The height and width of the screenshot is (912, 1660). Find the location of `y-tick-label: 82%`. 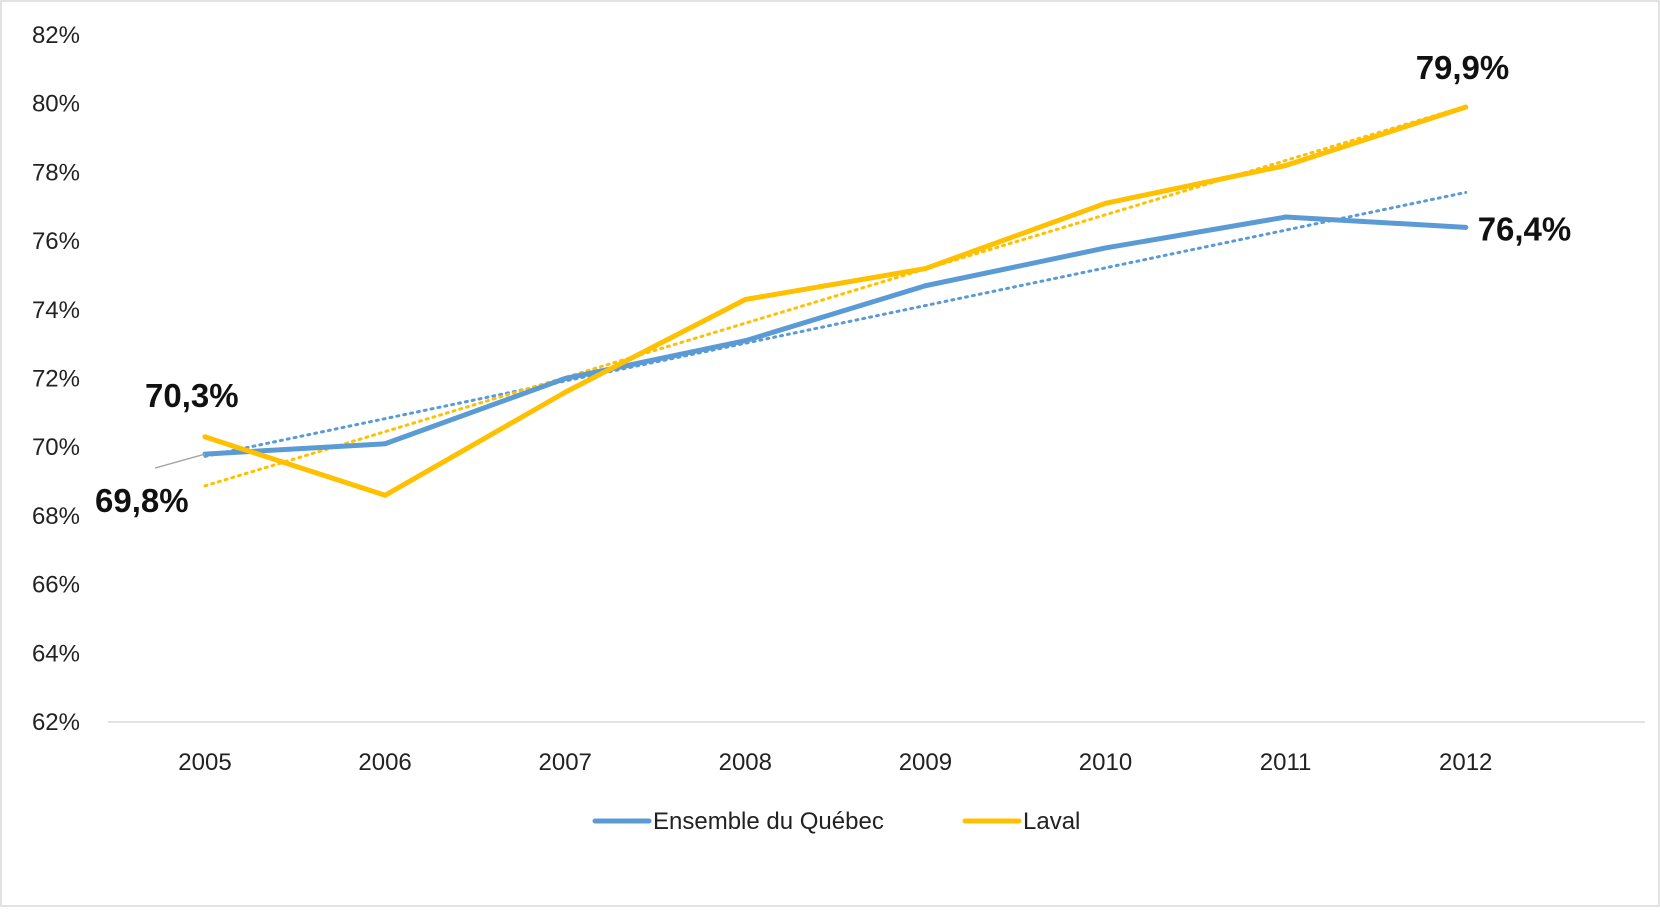

y-tick-label: 82% is located at coordinates (56, 35).